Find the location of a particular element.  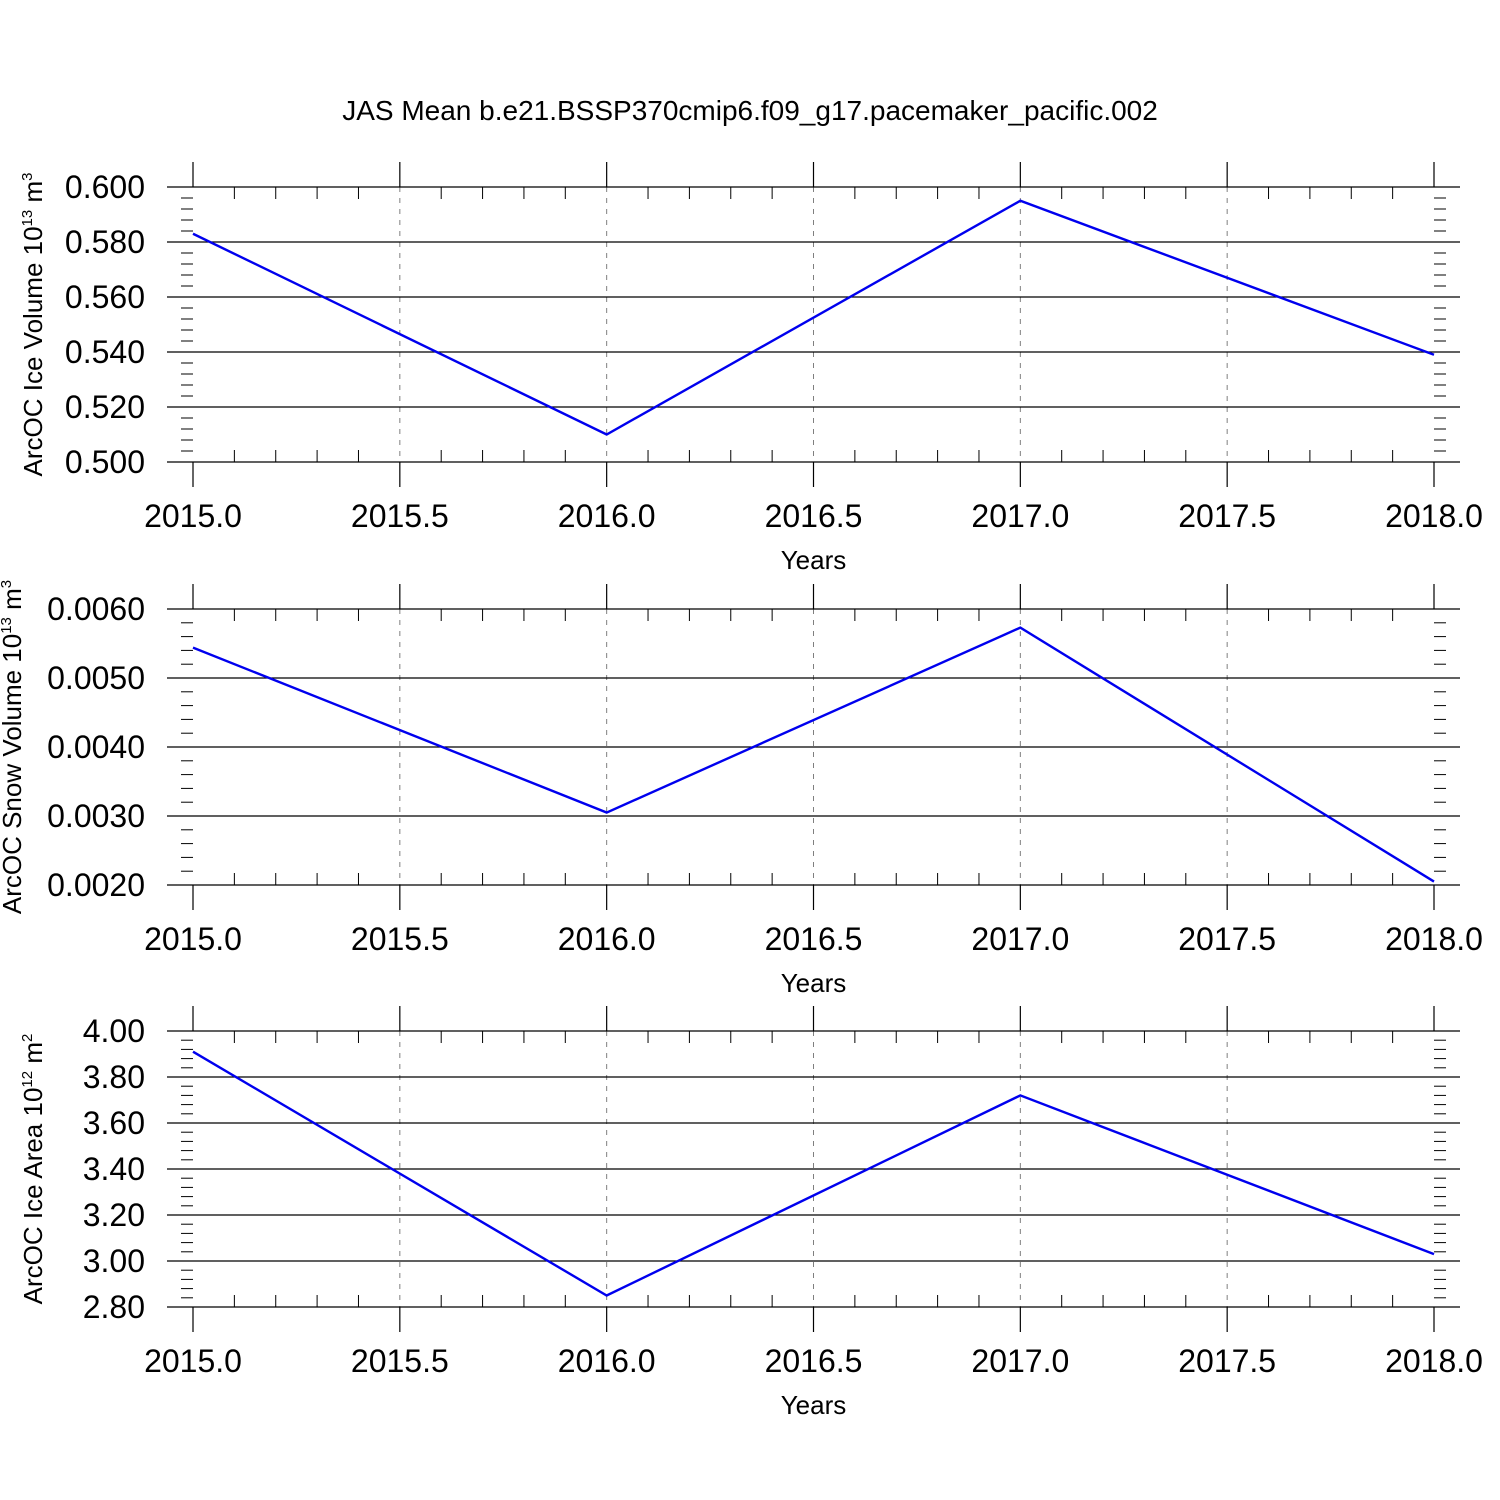

y-tick-label: 0.0020 is located at coordinates (96, 885).